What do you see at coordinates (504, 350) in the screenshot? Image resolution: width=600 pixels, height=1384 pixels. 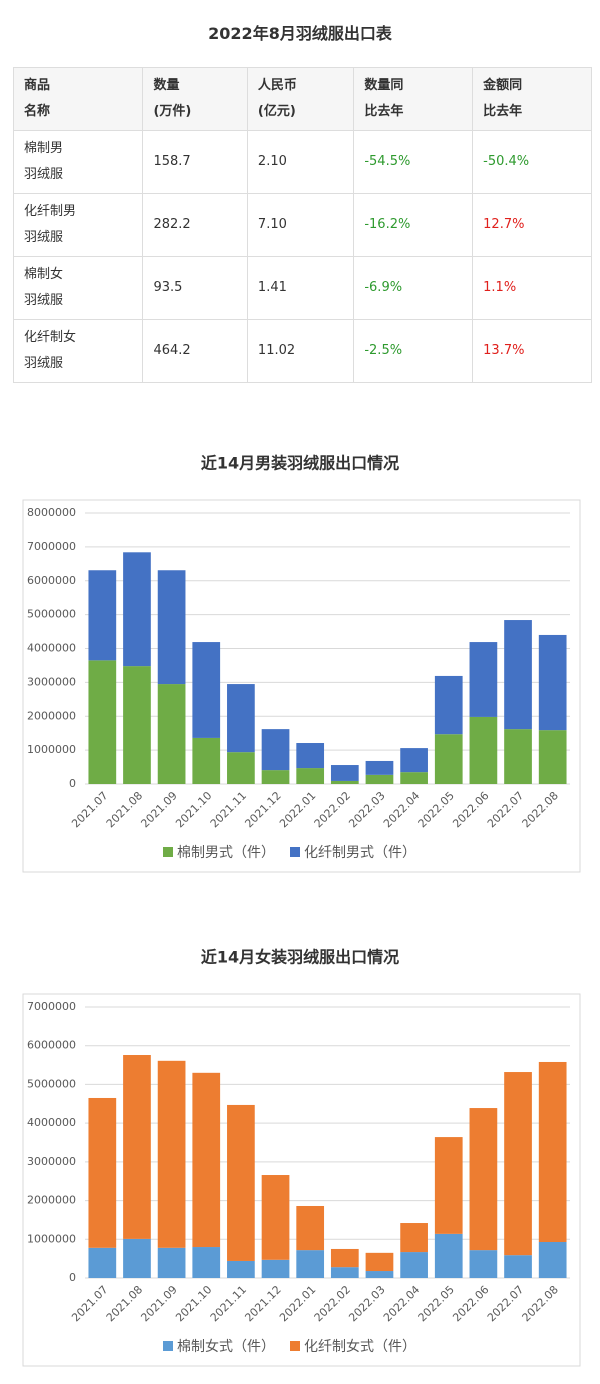 I see `cell-text: 13.7%` at bounding box center [504, 350].